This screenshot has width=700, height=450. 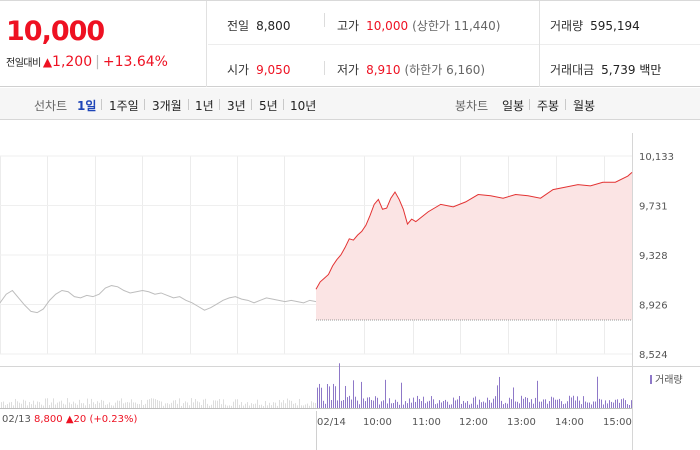 What do you see at coordinates (48, 419) in the screenshot?
I see `prev-day-close: 8,800` at bounding box center [48, 419].